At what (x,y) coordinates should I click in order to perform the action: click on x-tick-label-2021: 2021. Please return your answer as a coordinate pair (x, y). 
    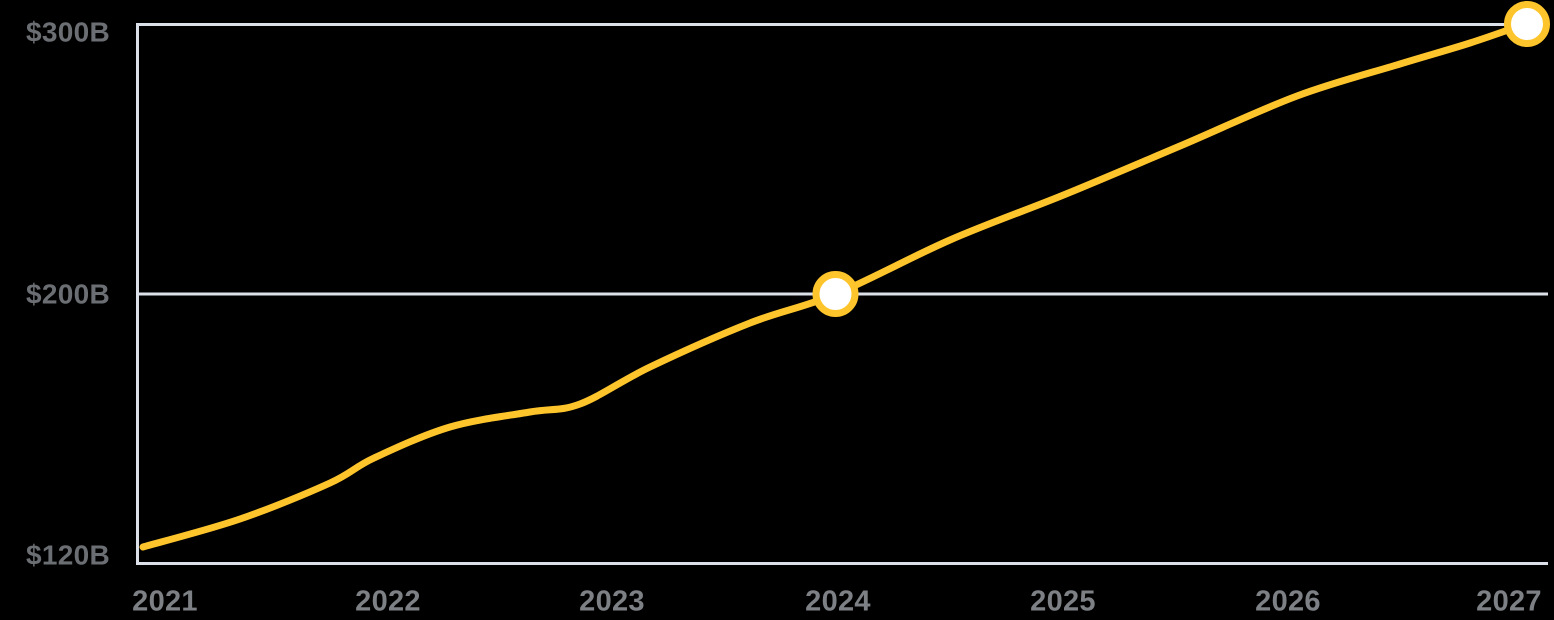
    Looking at the image, I should click on (165, 601).